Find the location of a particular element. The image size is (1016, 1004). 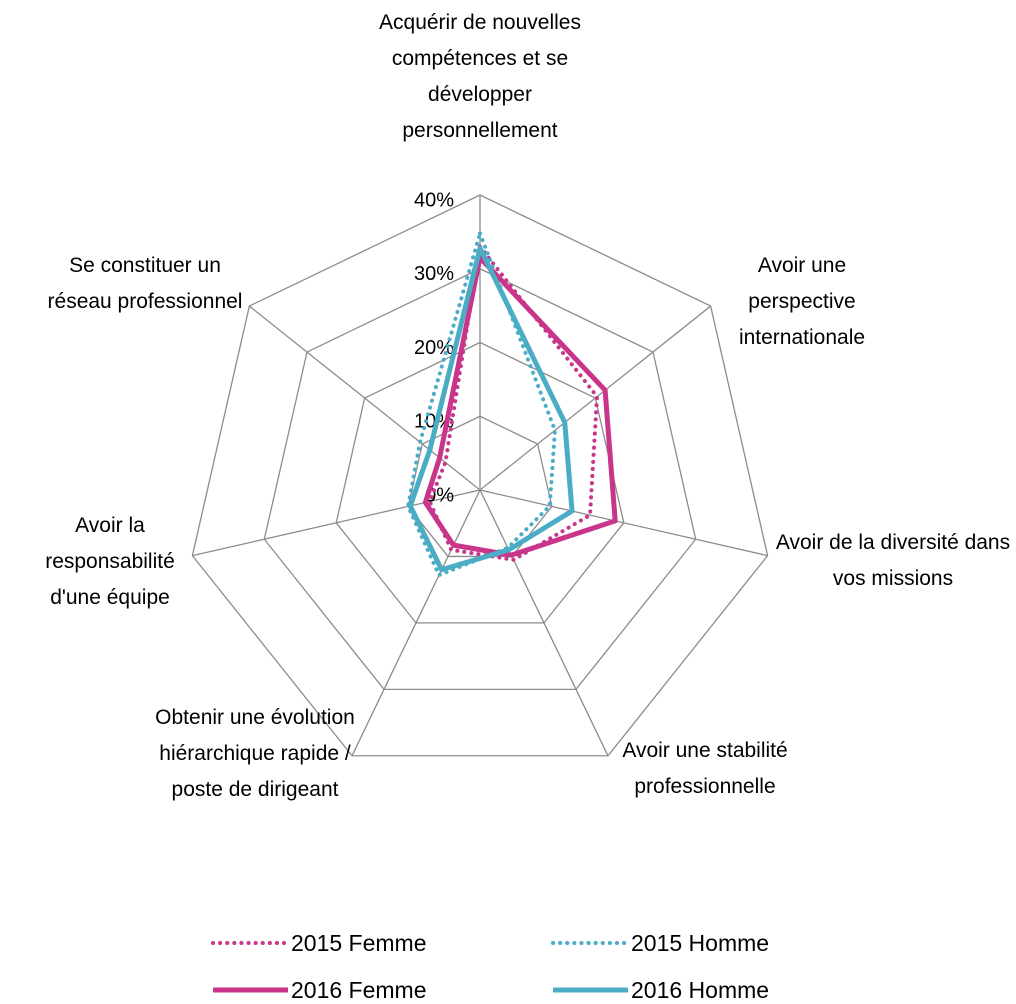

category-label: Se constituer un réseau professionnel is located at coordinates (145, 283).